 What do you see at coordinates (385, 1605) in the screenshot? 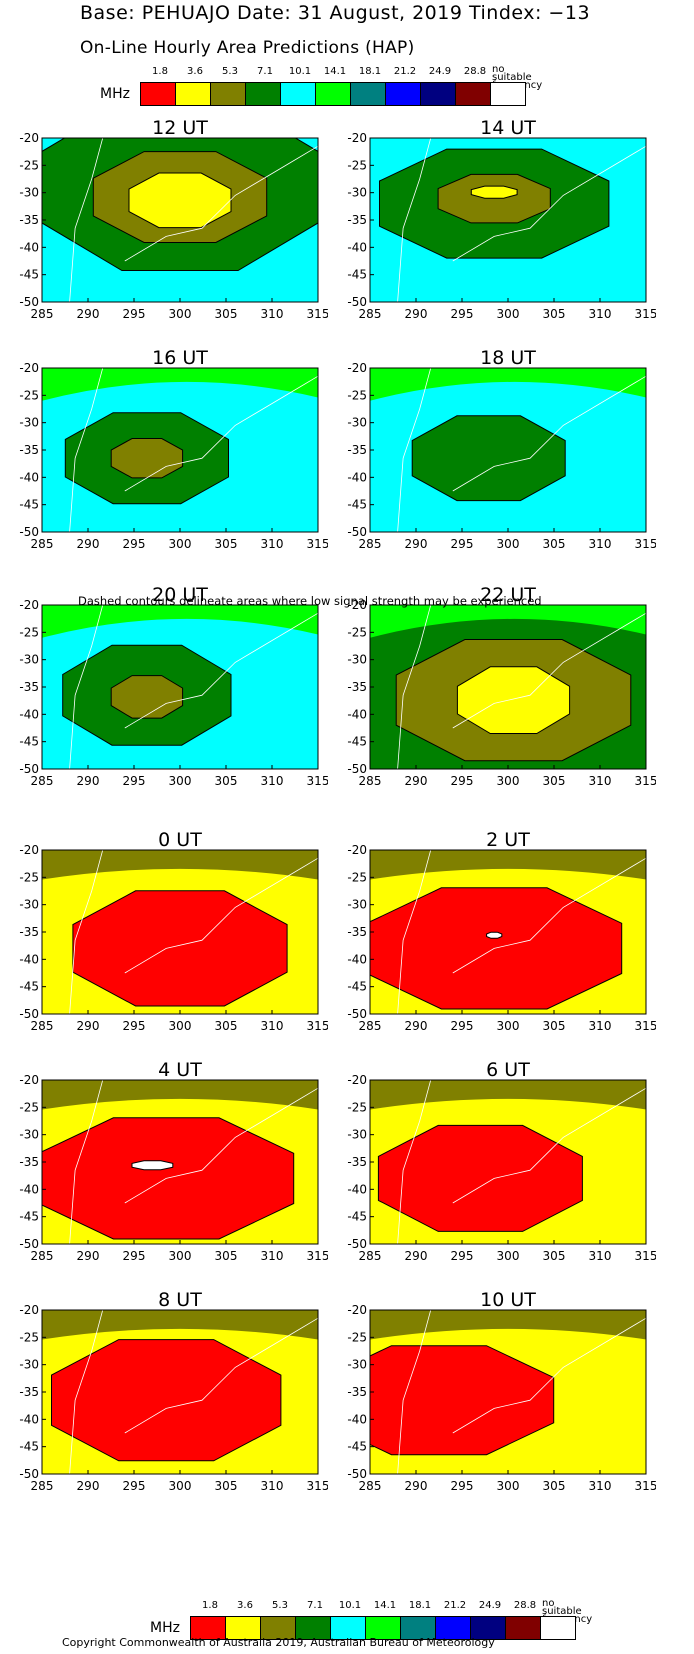
I see `legend-value-label: 14.1` at bounding box center [385, 1605].